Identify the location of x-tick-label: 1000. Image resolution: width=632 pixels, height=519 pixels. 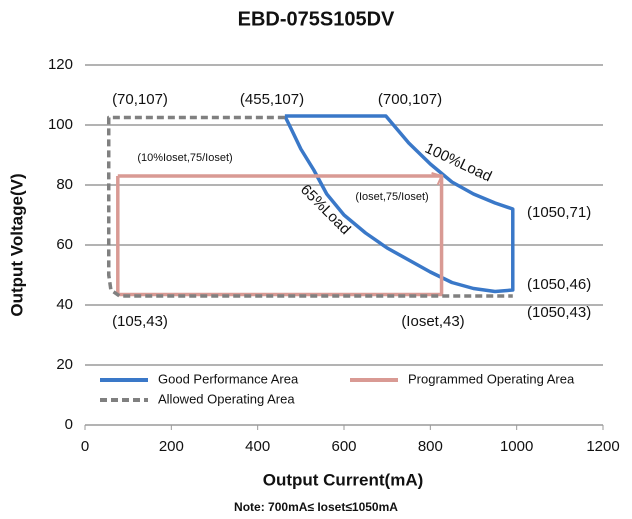
(516, 446).